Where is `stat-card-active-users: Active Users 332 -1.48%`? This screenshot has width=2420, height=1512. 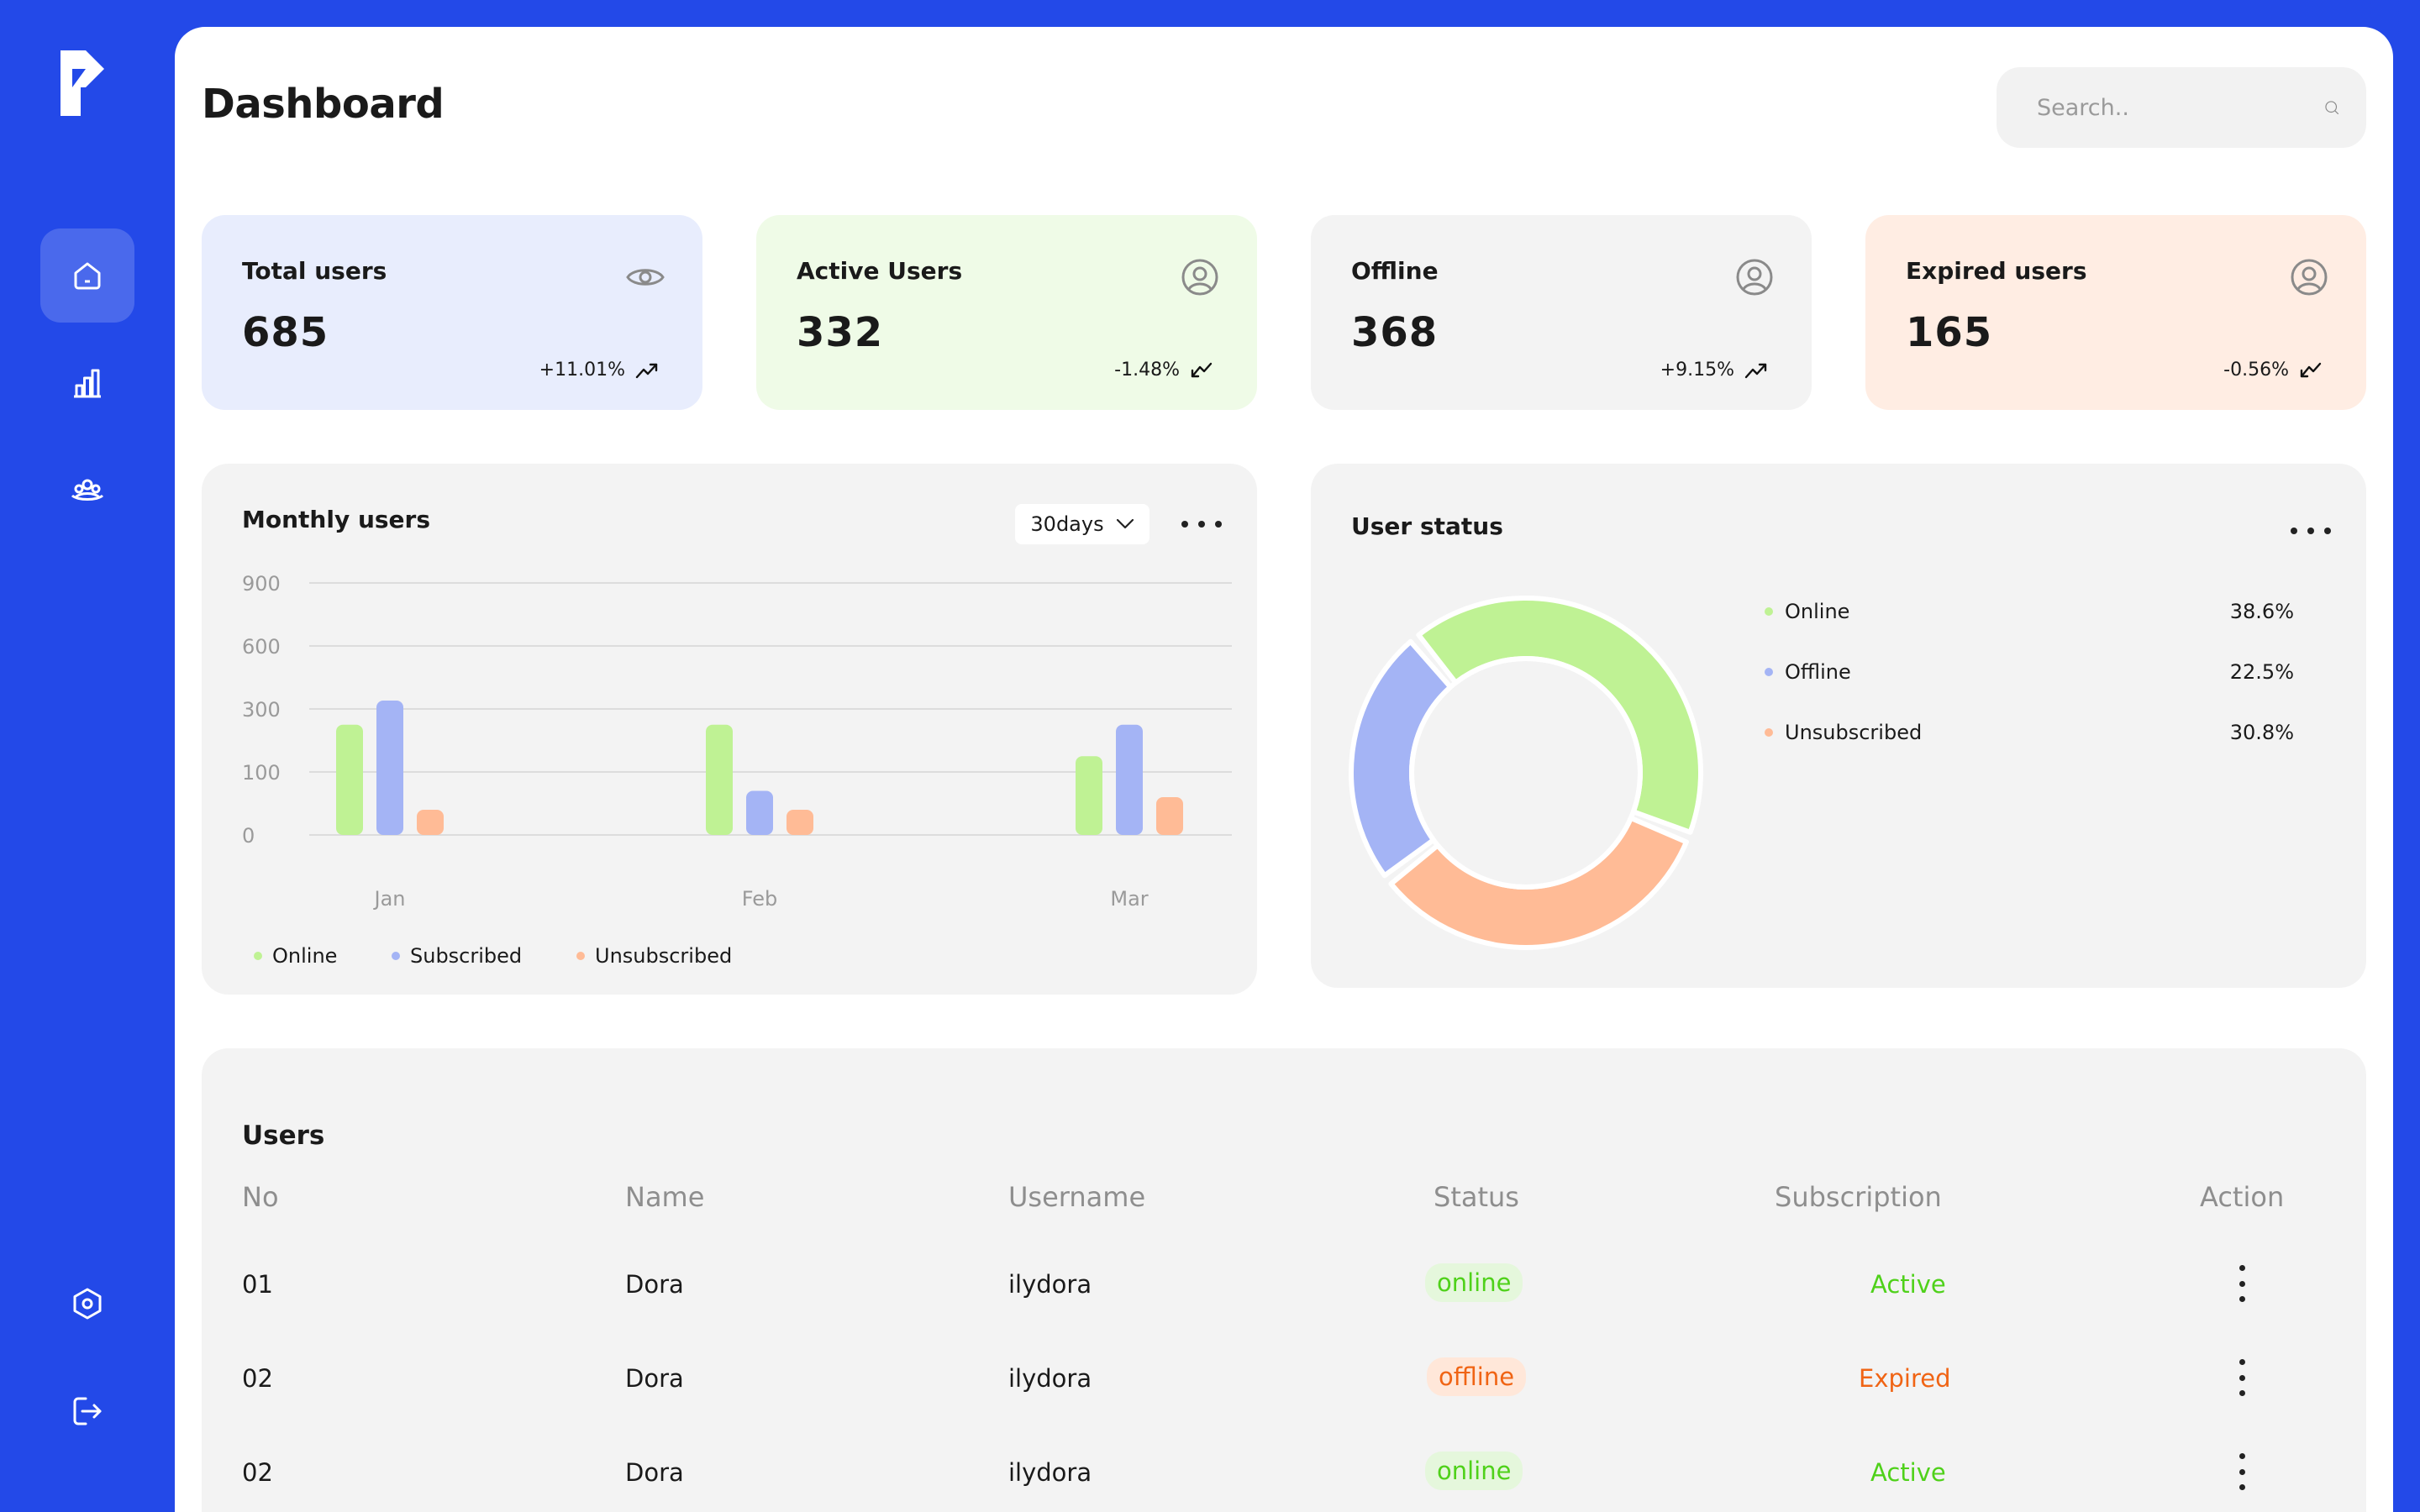
stat-card-active-users: Active Users 332 -1.48% is located at coordinates (1006, 312).